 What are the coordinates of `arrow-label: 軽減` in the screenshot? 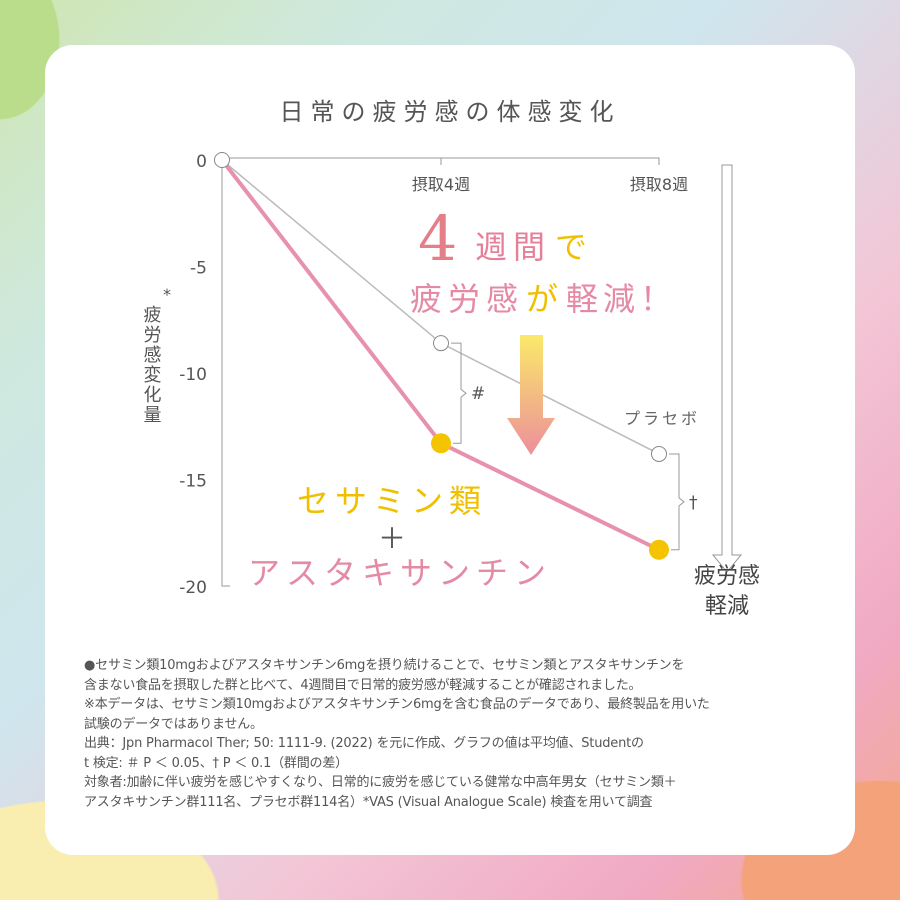 It's located at (727, 606).